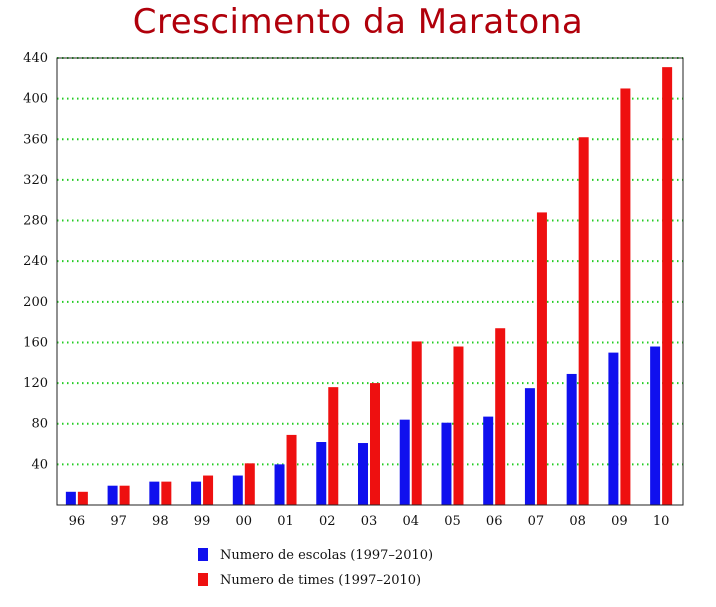 This screenshot has width=716, height=607. I want to click on x-tick-label: 00, so click(244, 521).